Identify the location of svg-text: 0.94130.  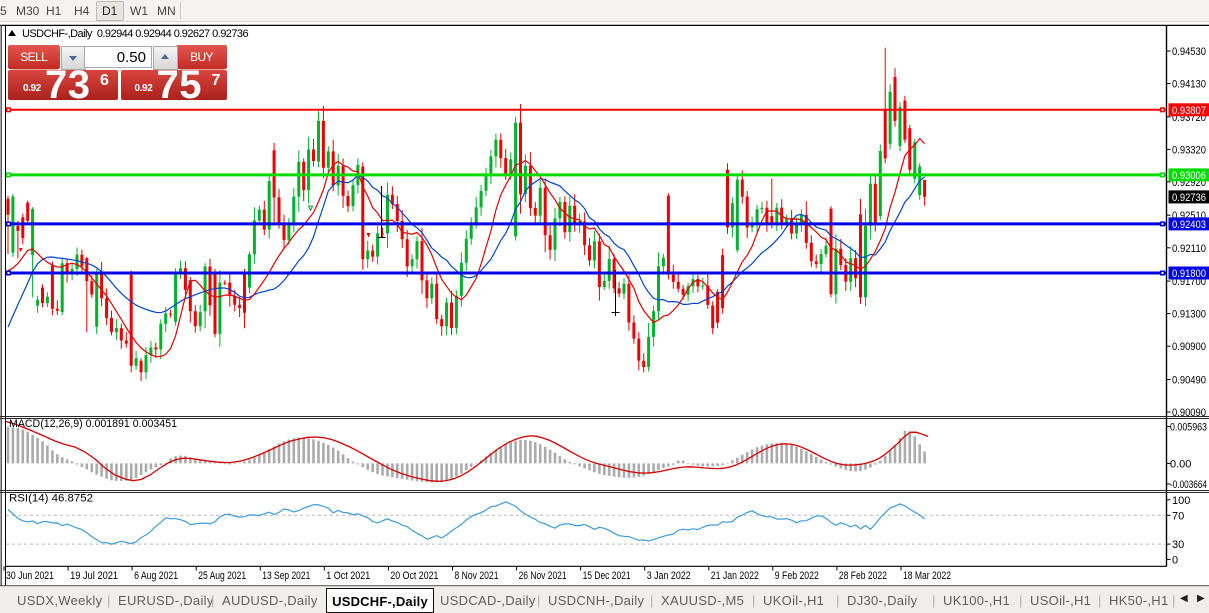
(1189, 85).